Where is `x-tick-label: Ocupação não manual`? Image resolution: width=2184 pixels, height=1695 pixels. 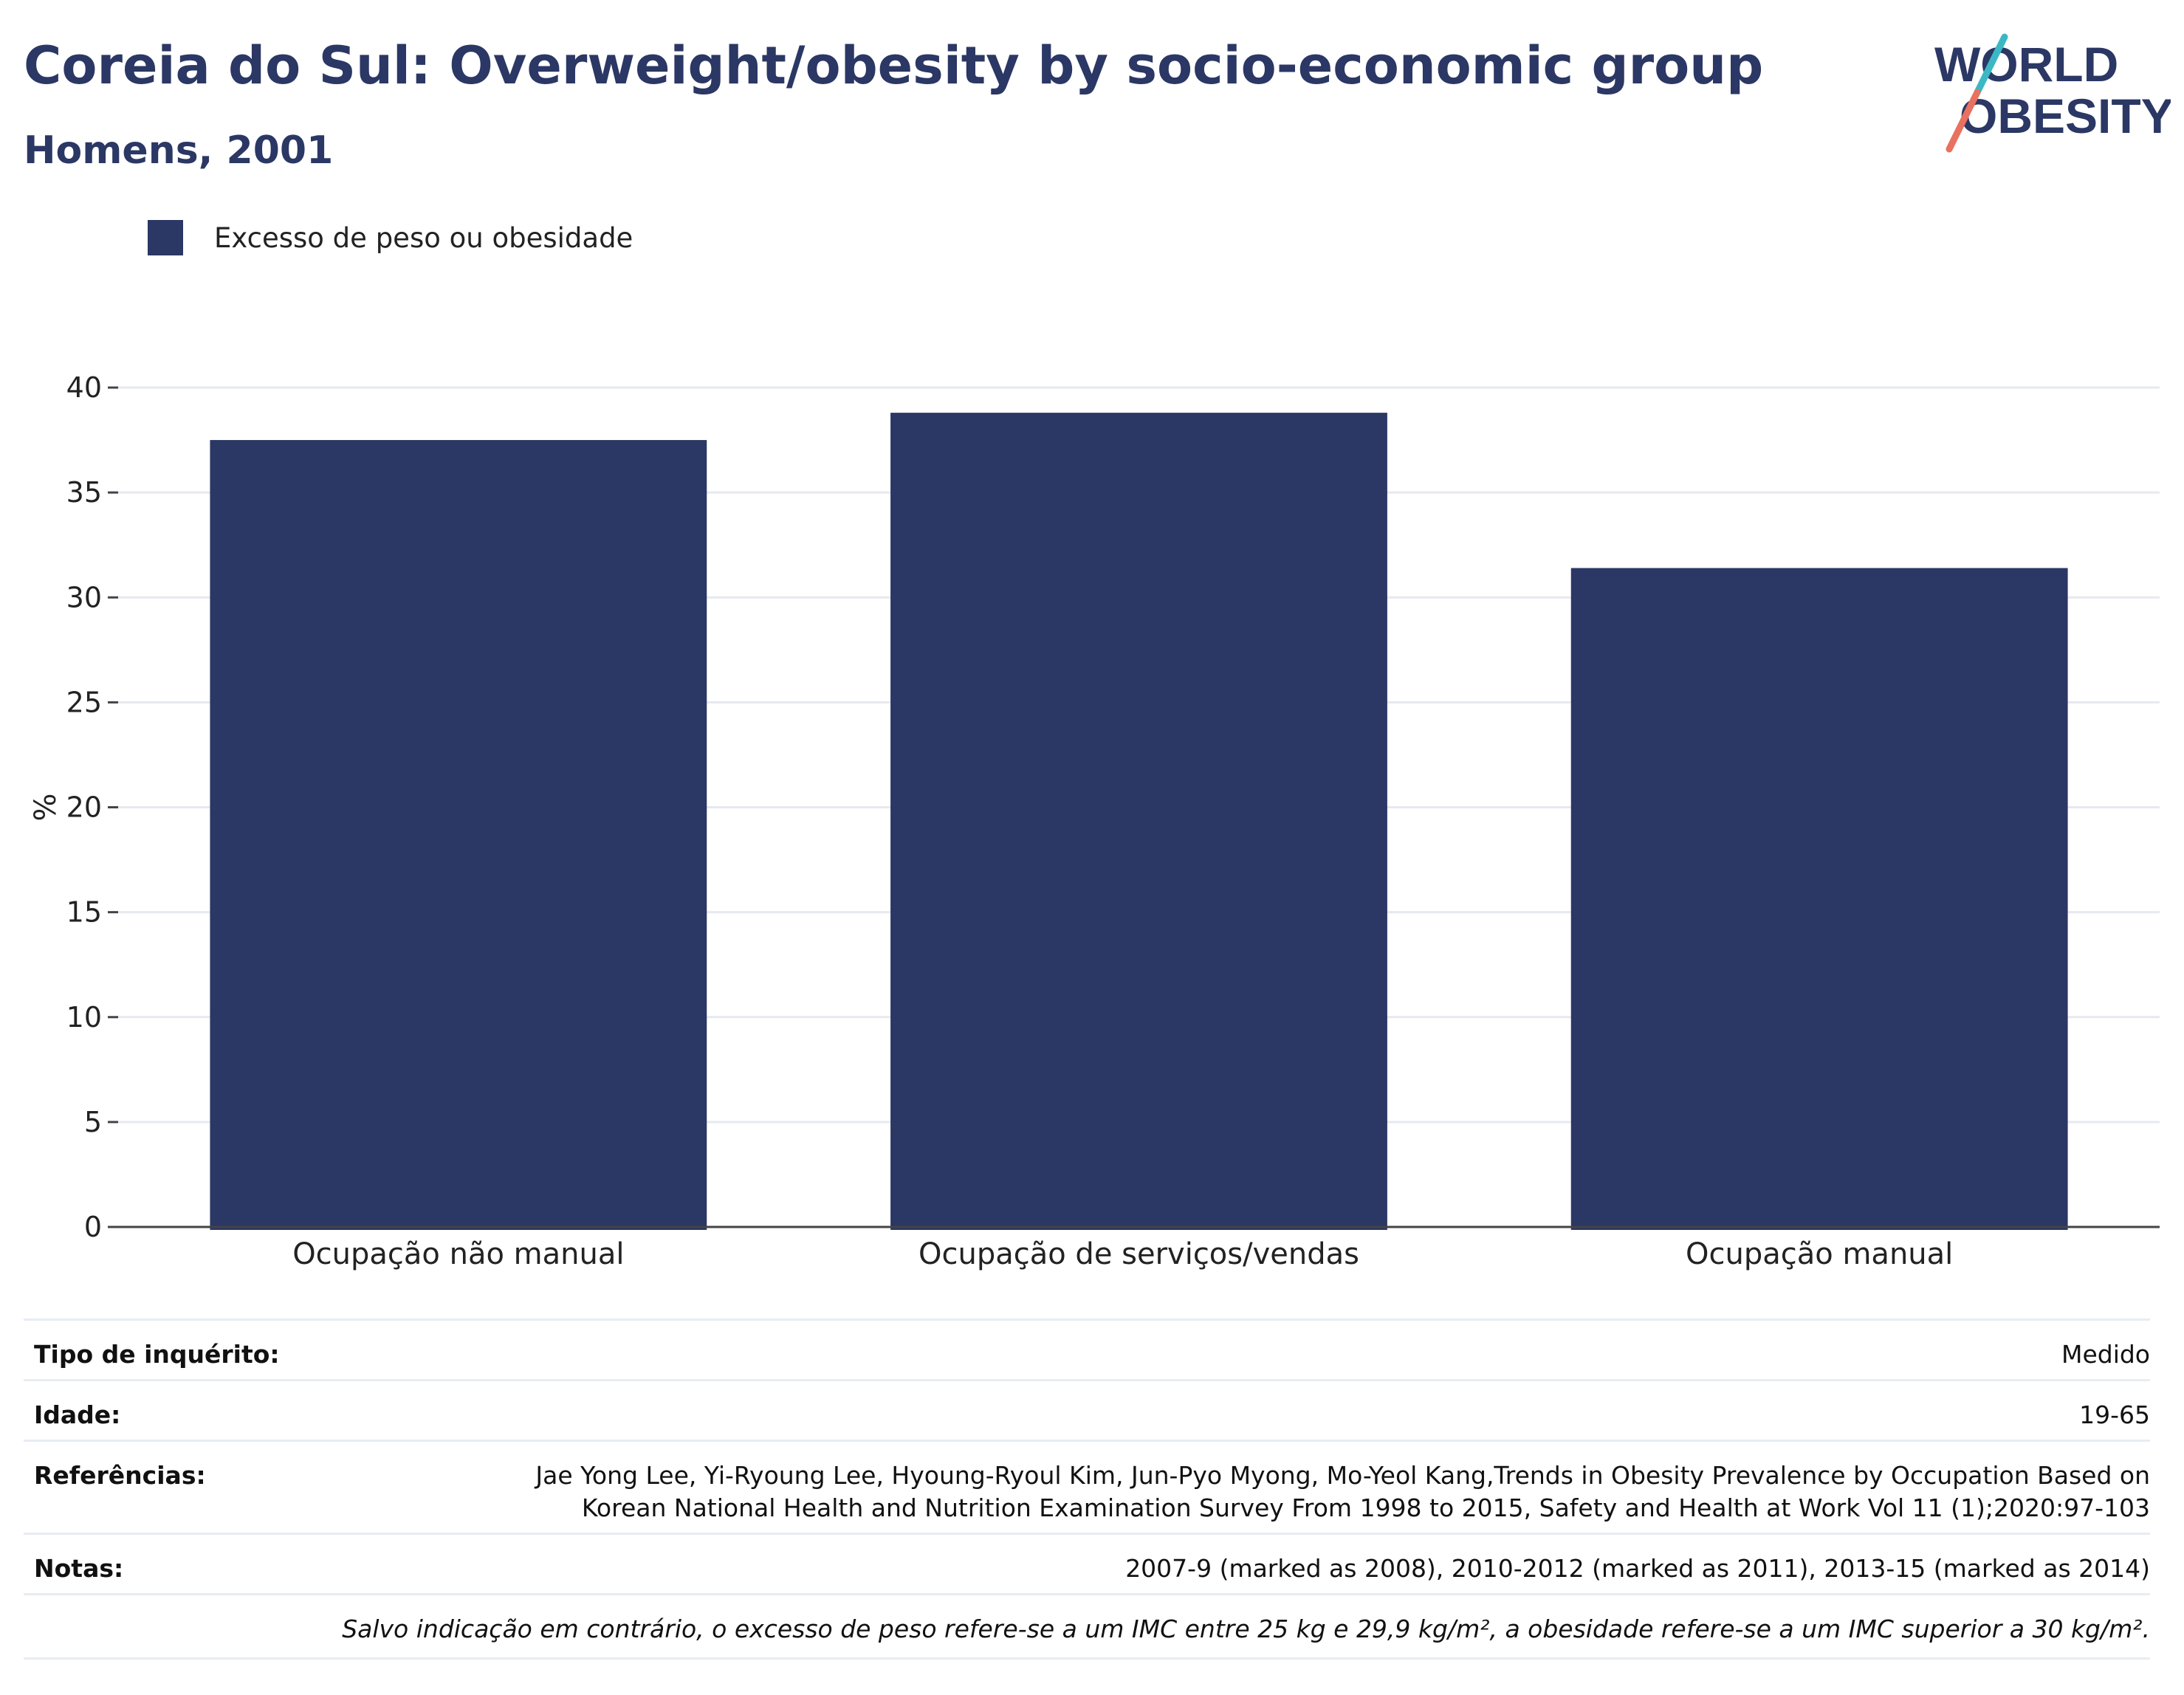
x-tick-label: Ocupação não manual is located at coordinates (458, 1254).